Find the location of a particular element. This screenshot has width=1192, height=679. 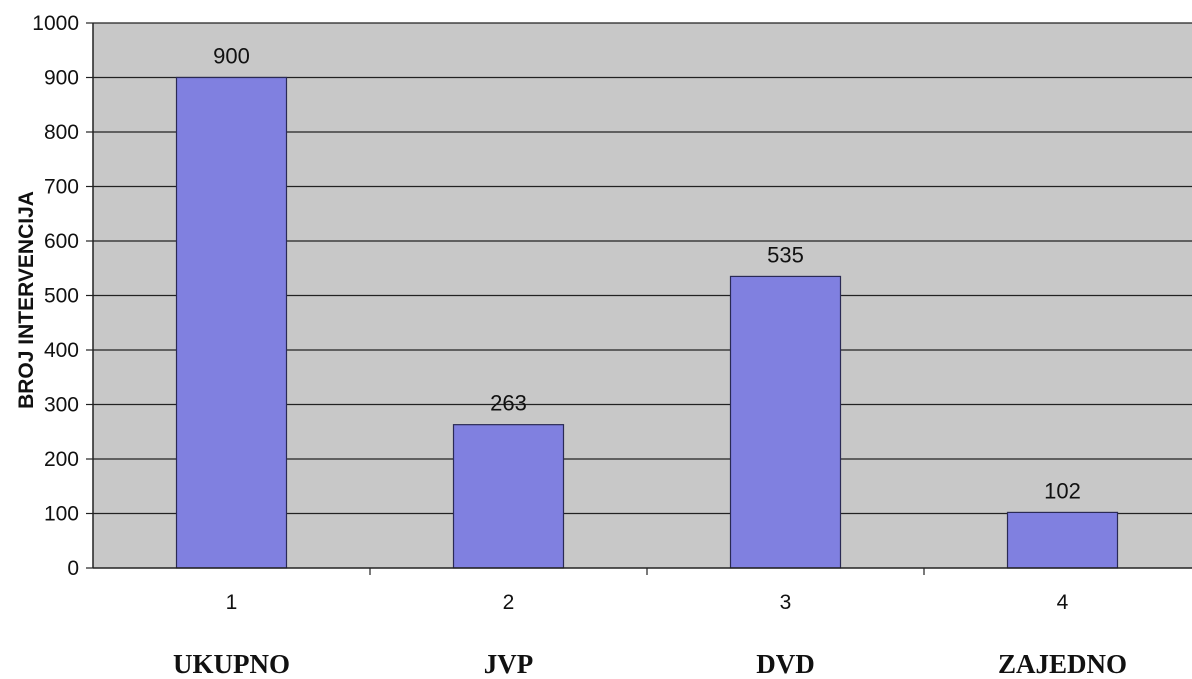

data-label: 535 is located at coordinates (785, 254).